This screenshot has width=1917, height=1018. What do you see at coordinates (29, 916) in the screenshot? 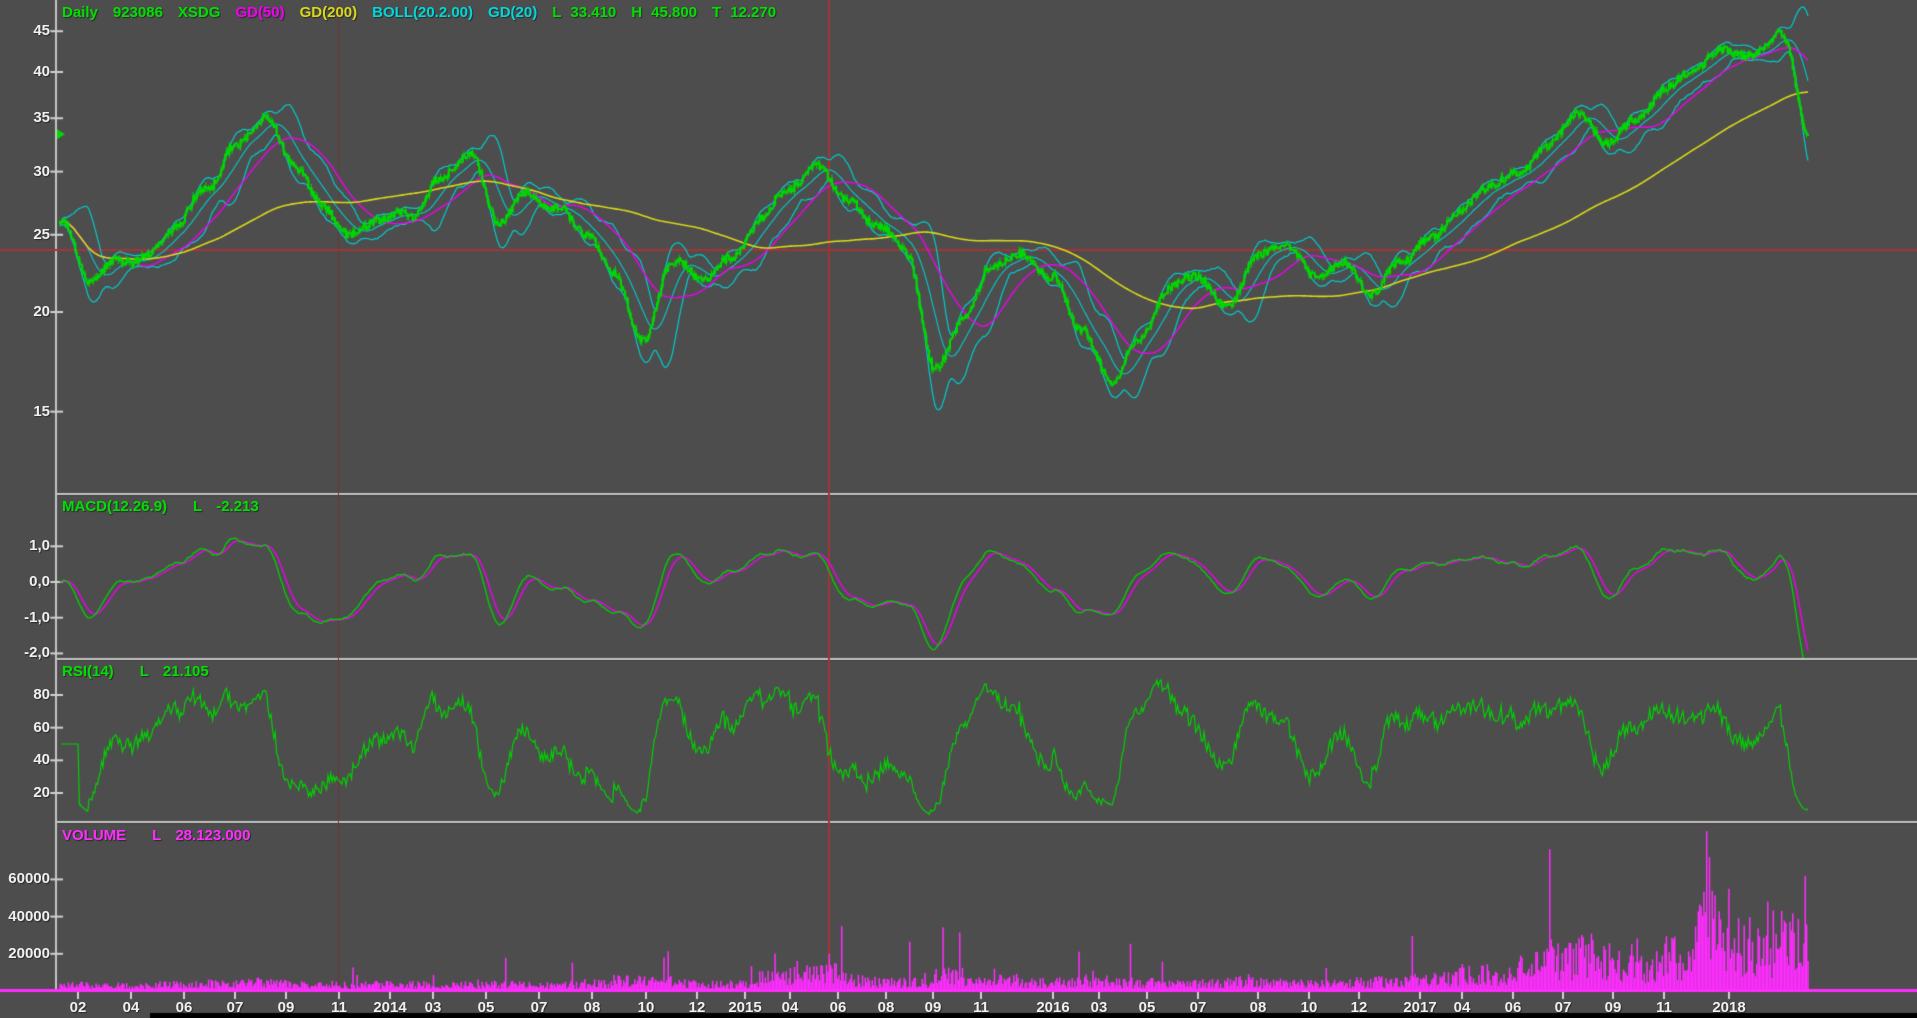
I see `y-axis-tick-label: 40000` at bounding box center [29, 916].